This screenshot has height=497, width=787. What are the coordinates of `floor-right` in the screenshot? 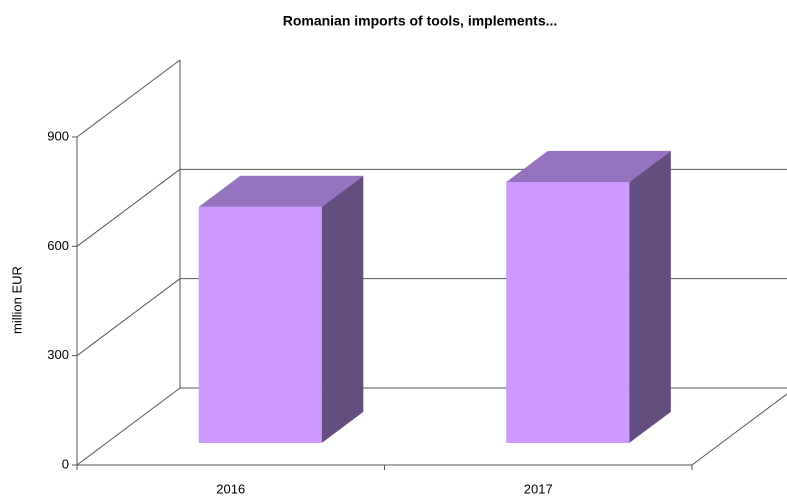 It's located at (739, 429).